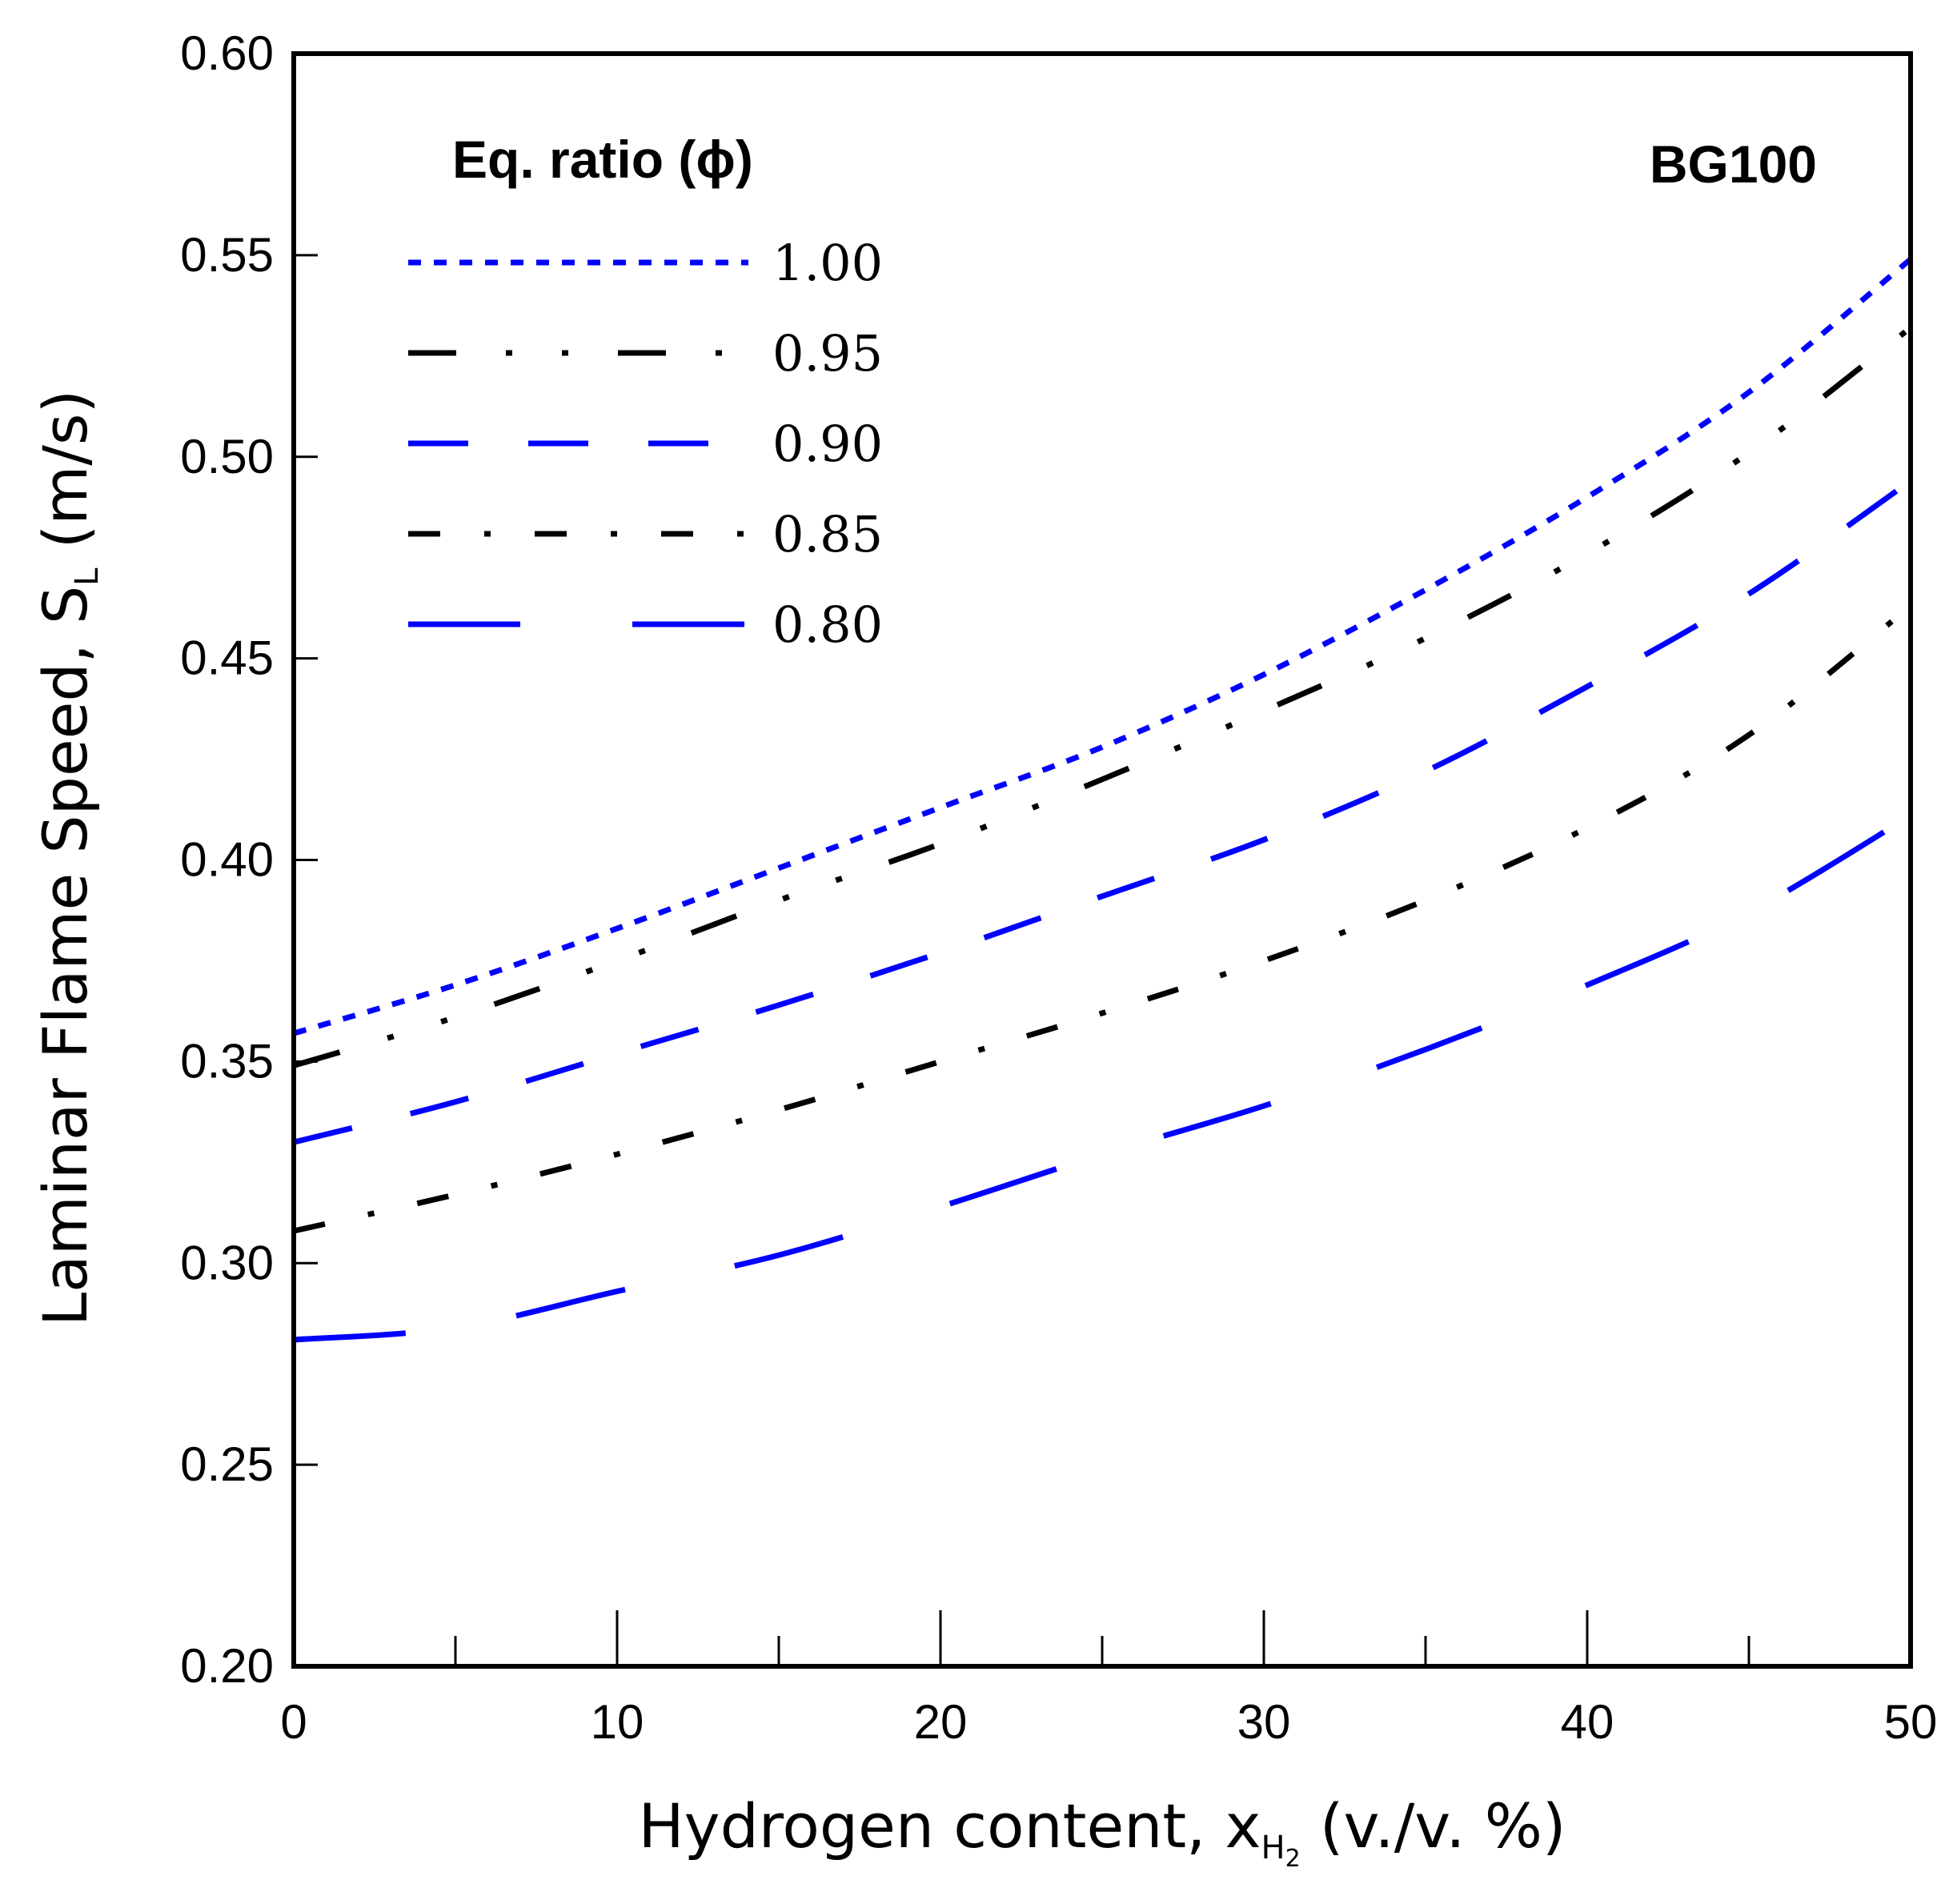 This screenshot has width=1953, height=1904. What do you see at coordinates (87, 576) in the screenshot?
I see `y-axis-title-sub: L` at bounding box center [87, 576].